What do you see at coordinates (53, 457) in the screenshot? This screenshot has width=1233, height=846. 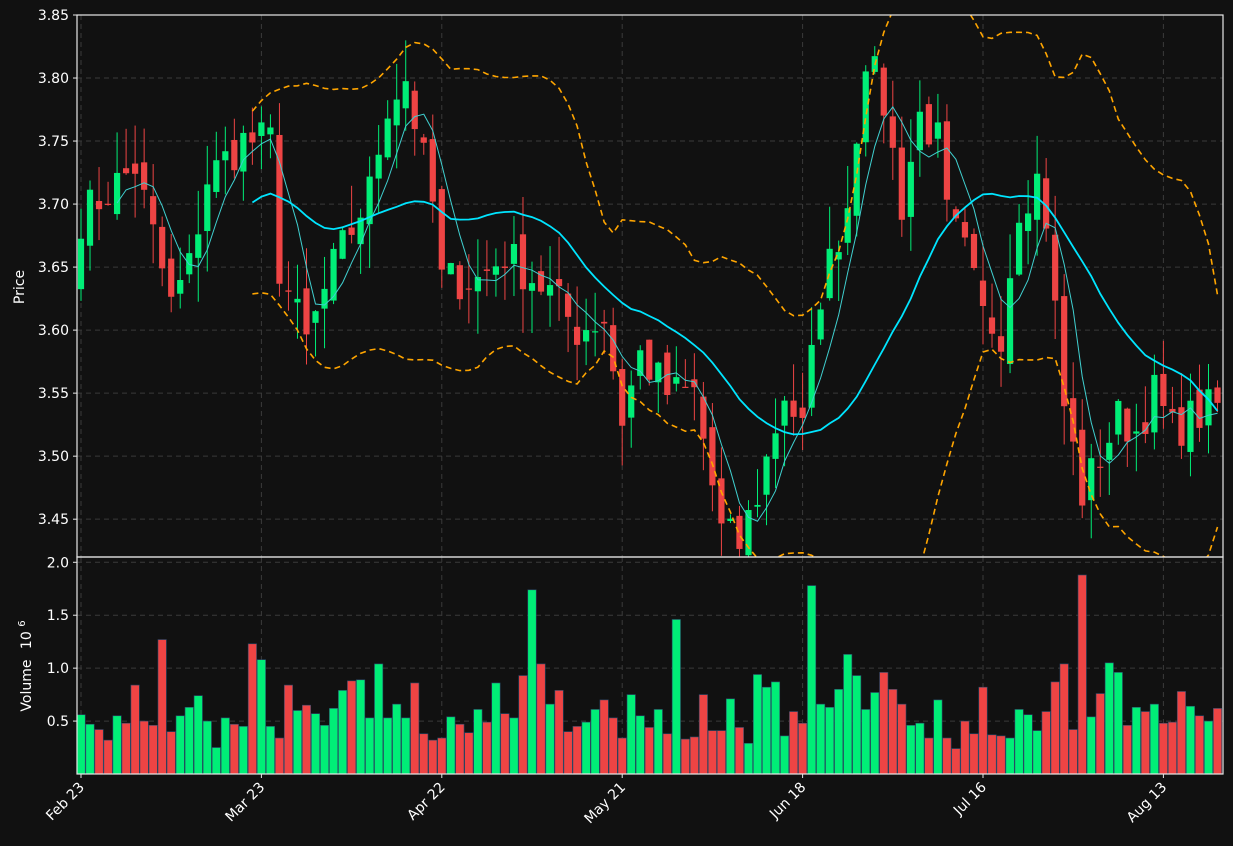 I see `price-tick-label: 3.50` at bounding box center [53, 457].